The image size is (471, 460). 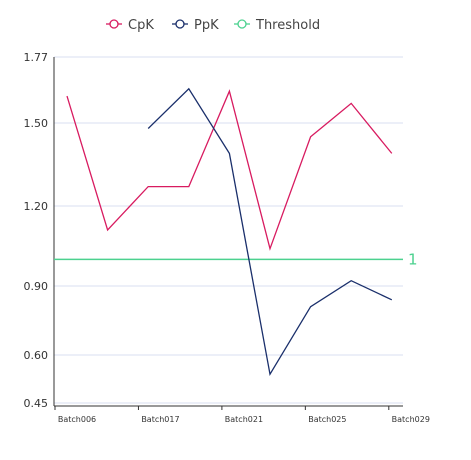 What do you see at coordinates (36, 403) in the screenshot?
I see `y-tick-label: 0.45` at bounding box center [36, 403].